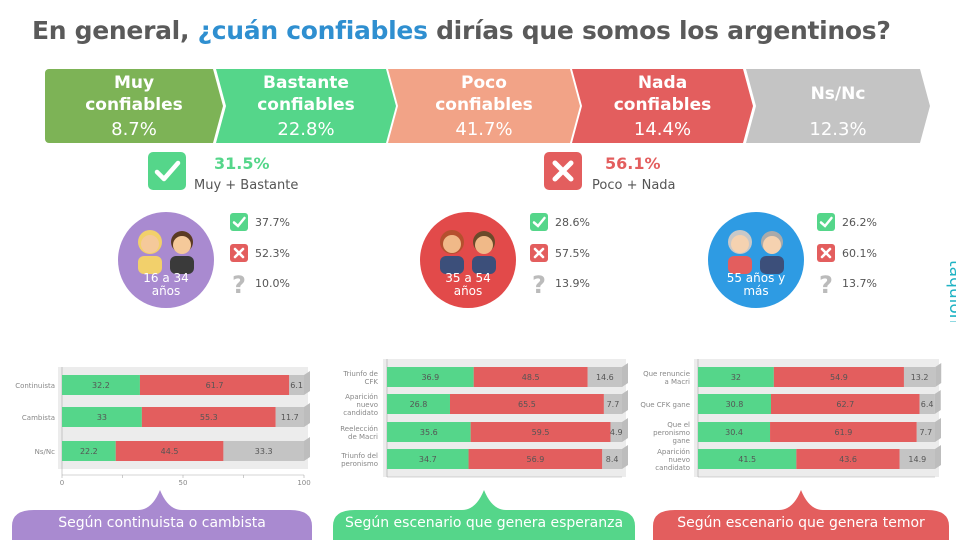 Image resolution: width=960 pixels, height=540 pixels. Describe the element at coordinates (306, 83) in the screenshot. I see `segment-label-line1: Bastante` at that location.